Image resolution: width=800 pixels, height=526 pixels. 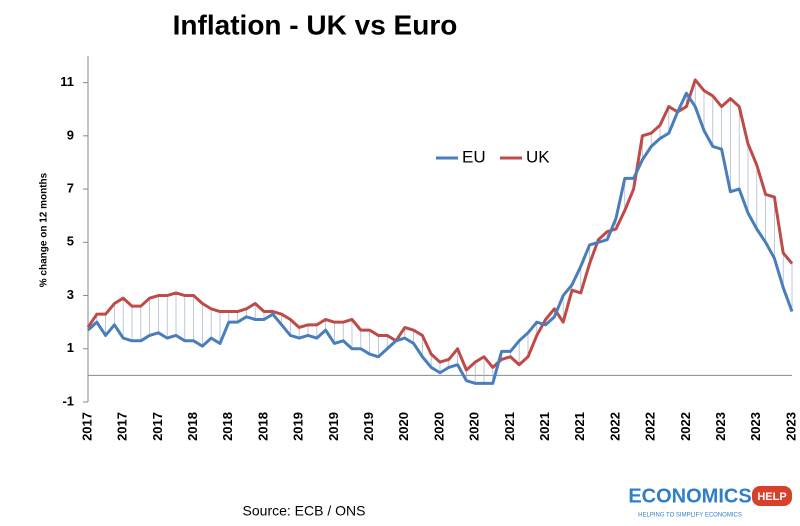 What do you see at coordinates (689, 496) in the screenshot?
I see `logo-name: ECONOMICS` at bounding box center [689, 496].